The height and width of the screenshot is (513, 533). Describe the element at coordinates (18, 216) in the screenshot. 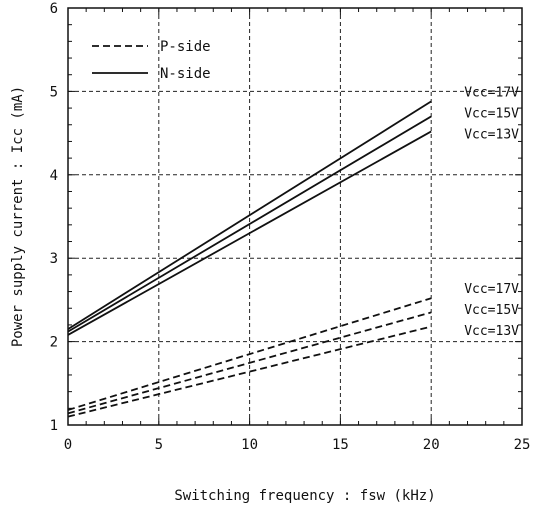

I see `y-axis-title: Power supply current : Icc (mA)` at that location.